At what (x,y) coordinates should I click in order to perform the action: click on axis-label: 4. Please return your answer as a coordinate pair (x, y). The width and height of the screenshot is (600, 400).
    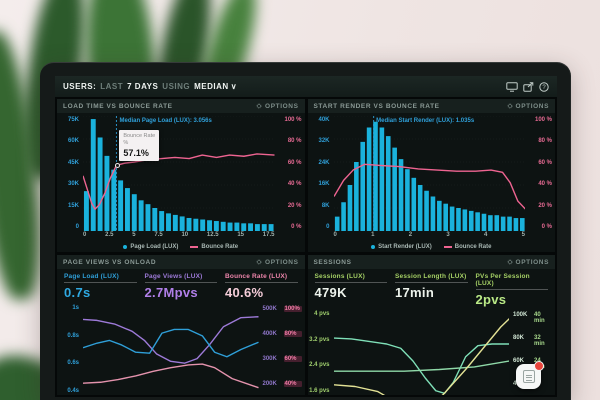
    Looking at the image, I should click on (486, 235).